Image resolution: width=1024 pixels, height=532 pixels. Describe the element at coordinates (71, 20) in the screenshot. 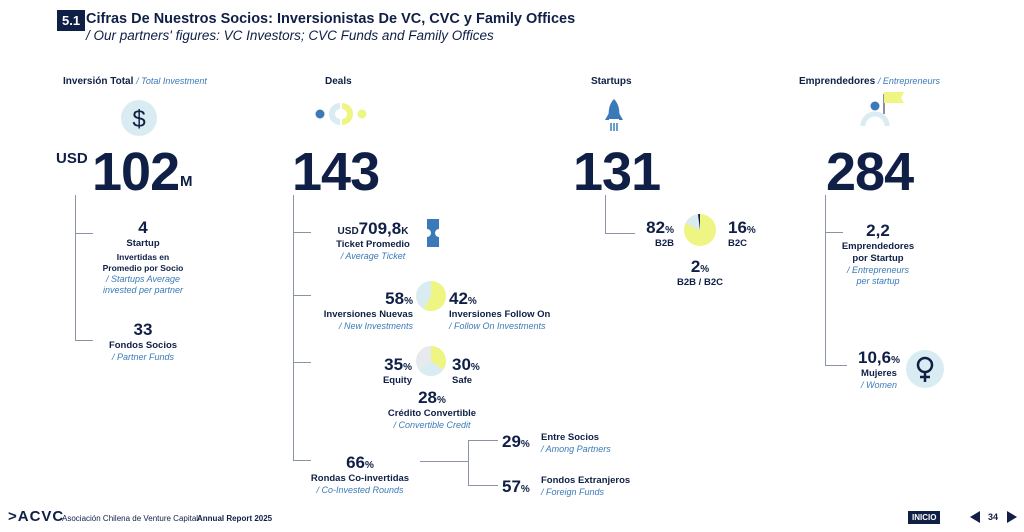

I see `section-badge: 5.1` at that location.